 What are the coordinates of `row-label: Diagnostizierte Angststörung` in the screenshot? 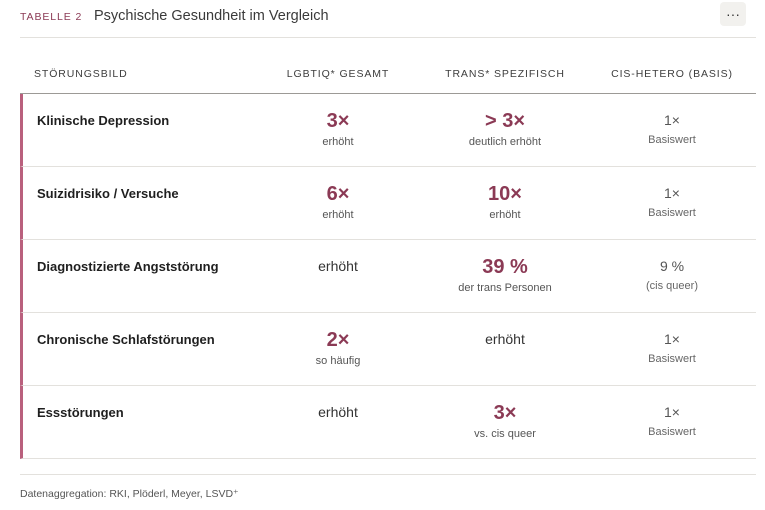 It's located at (128, 266).